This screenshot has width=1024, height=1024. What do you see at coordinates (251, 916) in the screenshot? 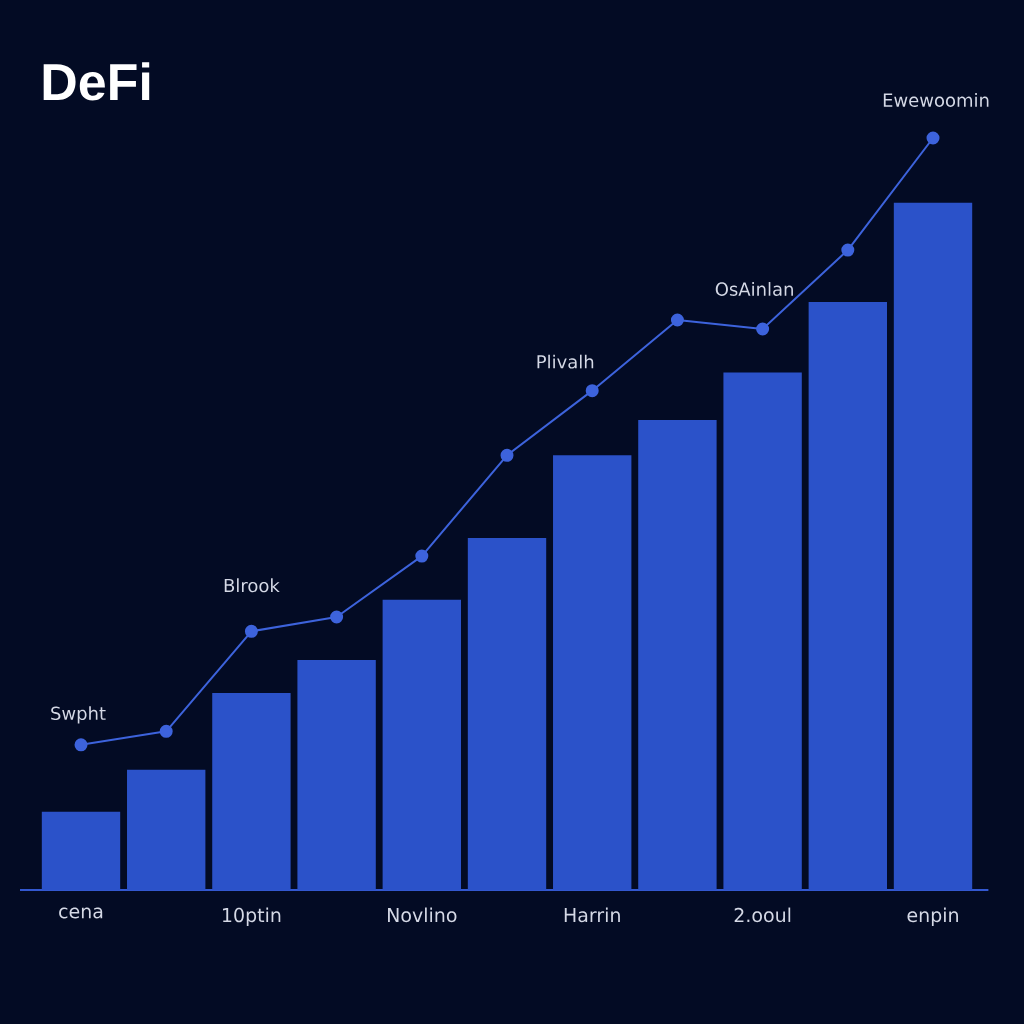
I see `x-tick-label: 10ptin` at bounding box center [251, 916].